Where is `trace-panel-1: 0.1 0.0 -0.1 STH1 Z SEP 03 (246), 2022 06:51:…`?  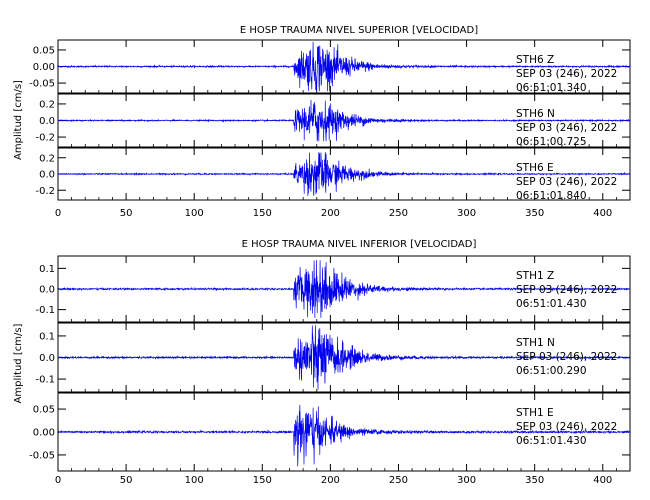
trace-panel-1: 0.1 0.0 -0.1 STH1 Z SEP 03 (246), 2022 06:51:… is located at coordinates (333, 289).